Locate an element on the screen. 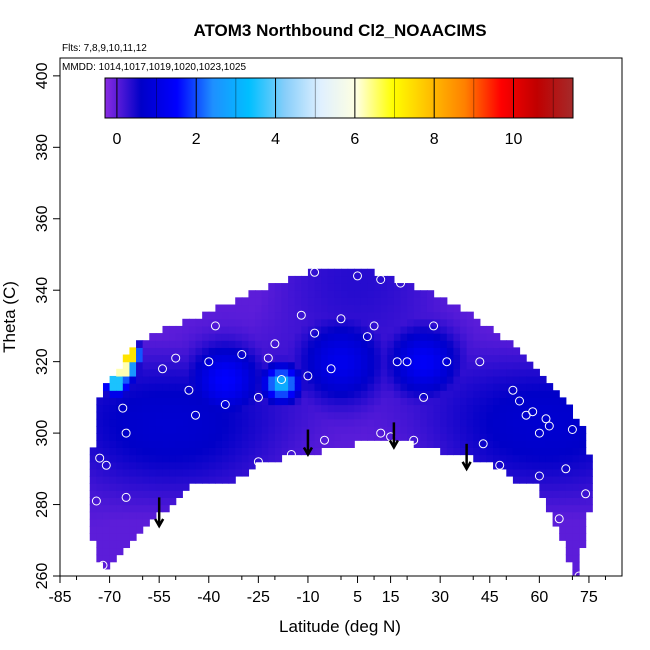 This screenshot has height=650, width=650. y-tick-label: 300 is located at coordinates (42, 433).